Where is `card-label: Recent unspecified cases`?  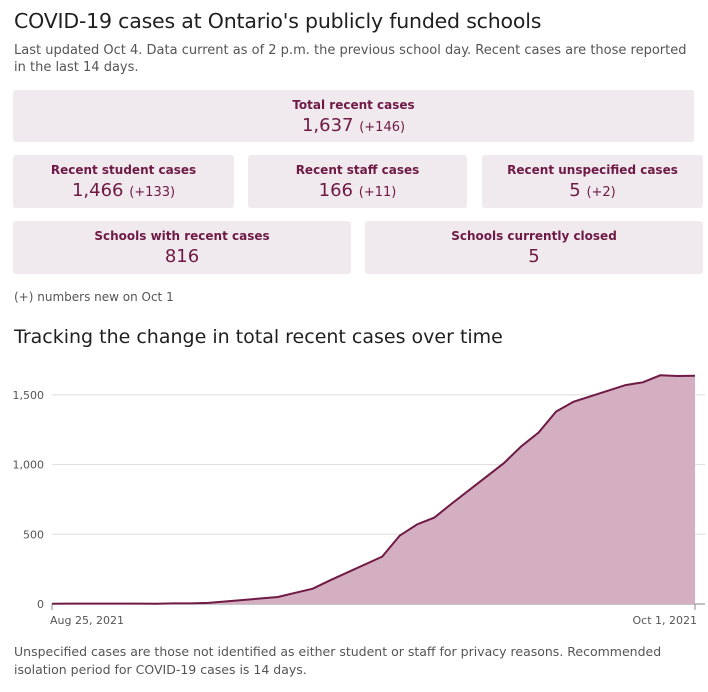
card-label: Recent unspecified cases is located at coordinates (592, 170).